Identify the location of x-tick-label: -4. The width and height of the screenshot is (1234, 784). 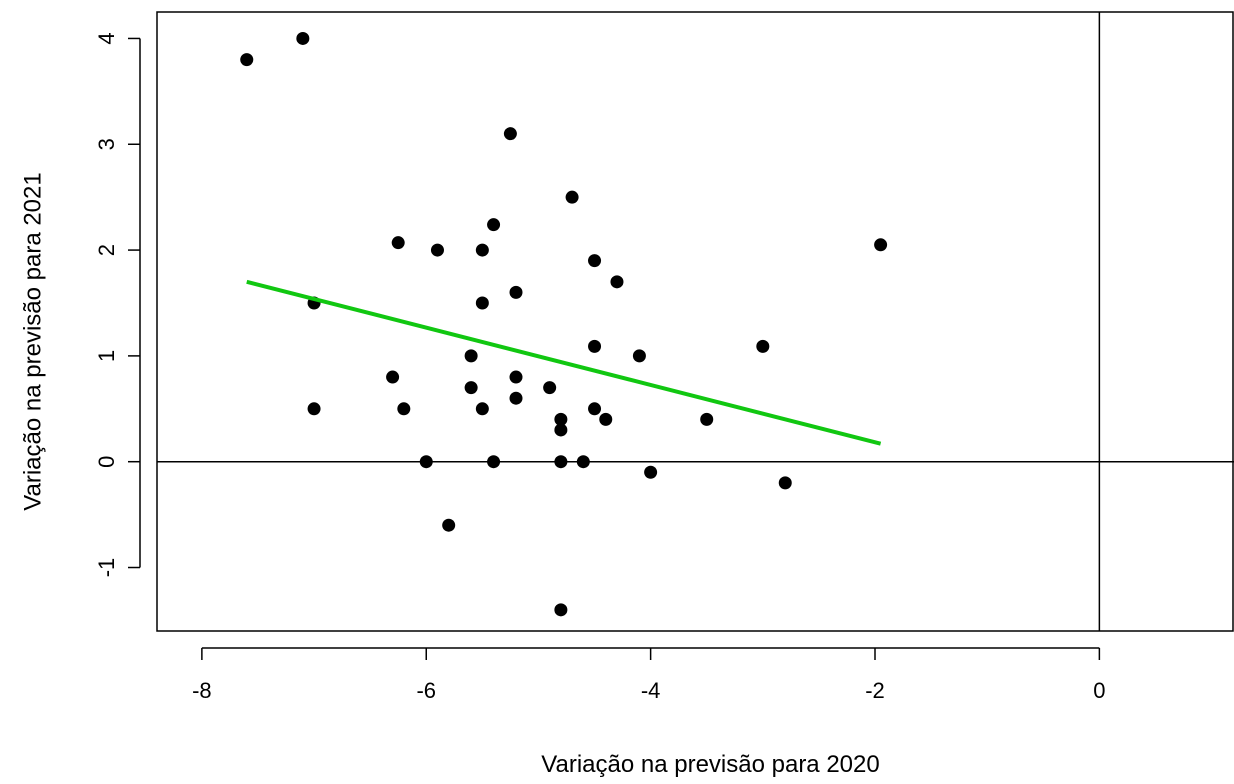
(651, 690).